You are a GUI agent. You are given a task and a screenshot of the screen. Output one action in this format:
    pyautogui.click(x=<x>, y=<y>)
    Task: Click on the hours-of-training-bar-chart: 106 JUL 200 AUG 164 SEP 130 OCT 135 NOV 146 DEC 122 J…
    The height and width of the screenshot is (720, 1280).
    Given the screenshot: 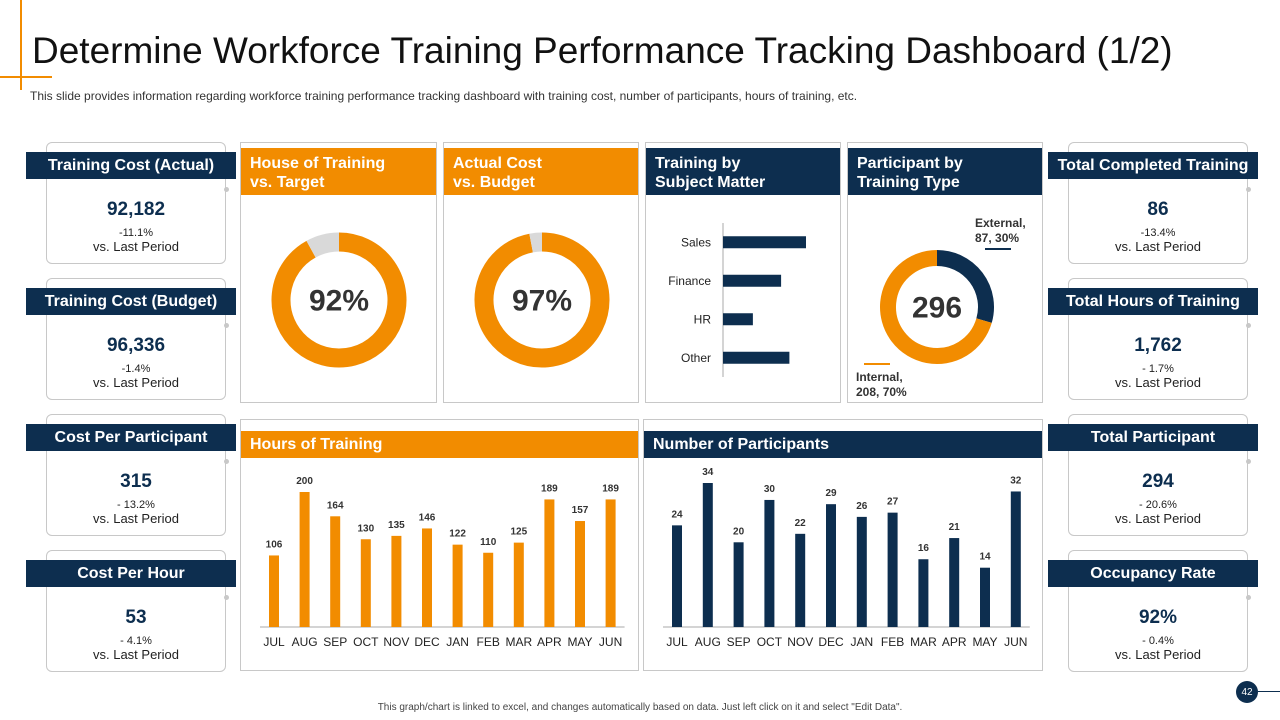 What is the action you would take?
    pyautogui.click(x=442, y=562)
    